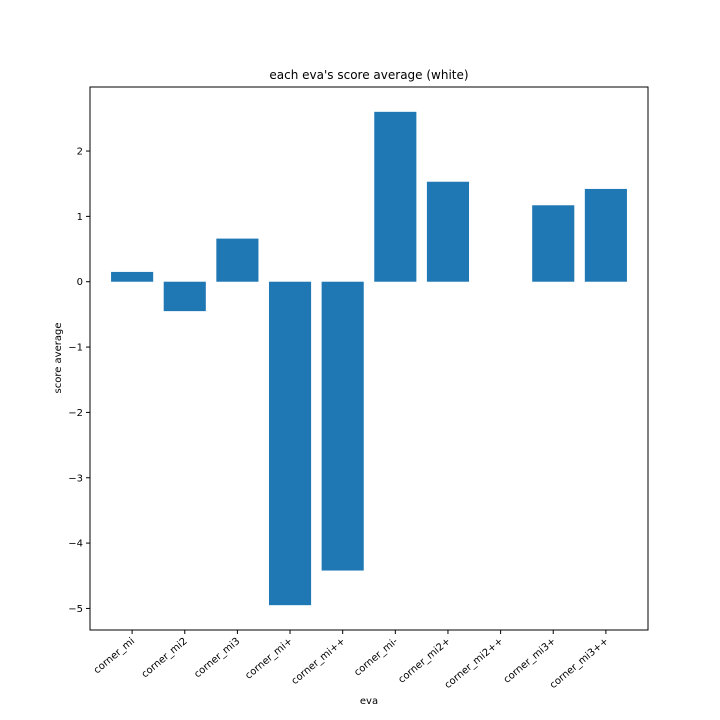 This screenshot has height=720, width=720. I want to click on y-tick-label: 0, so click(80, 282).